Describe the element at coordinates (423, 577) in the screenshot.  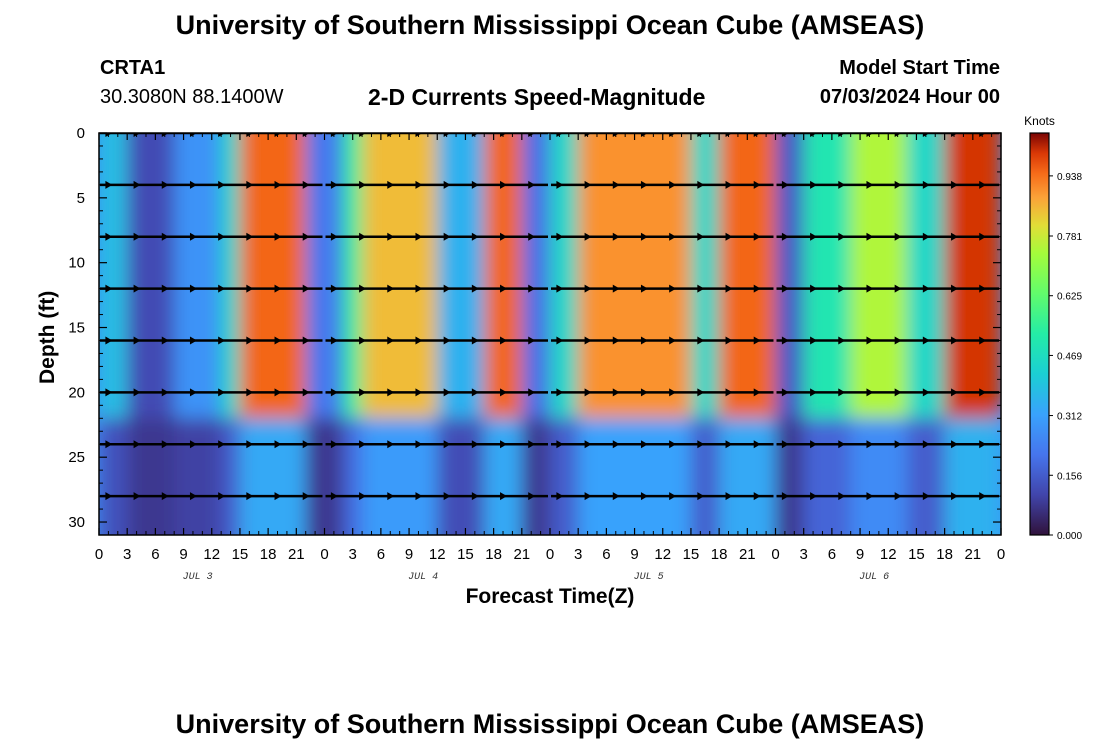
I see `day-label: JUL 4` at that location.